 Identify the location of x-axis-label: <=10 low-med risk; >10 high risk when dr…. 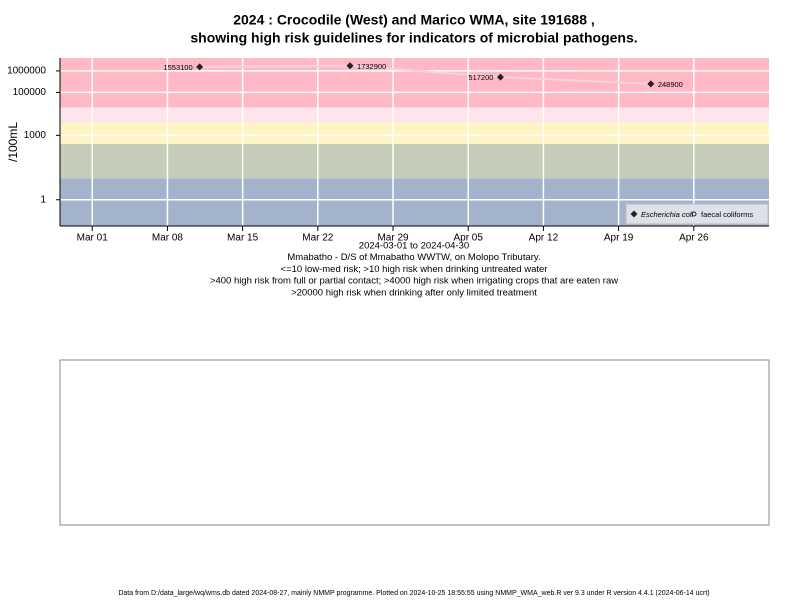
(414, 269).